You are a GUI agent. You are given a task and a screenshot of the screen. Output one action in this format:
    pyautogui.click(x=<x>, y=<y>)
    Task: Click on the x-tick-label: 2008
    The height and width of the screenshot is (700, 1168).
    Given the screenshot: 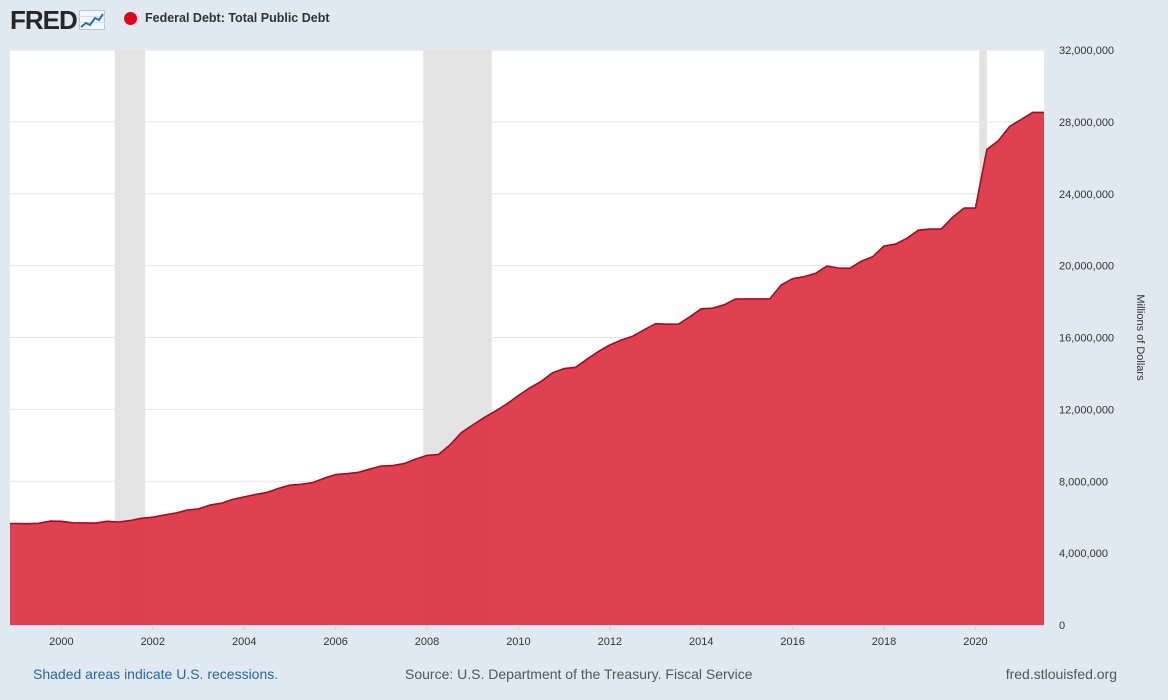 What is the action you would take?
    pyautogui.click(x=427, y=642)
    